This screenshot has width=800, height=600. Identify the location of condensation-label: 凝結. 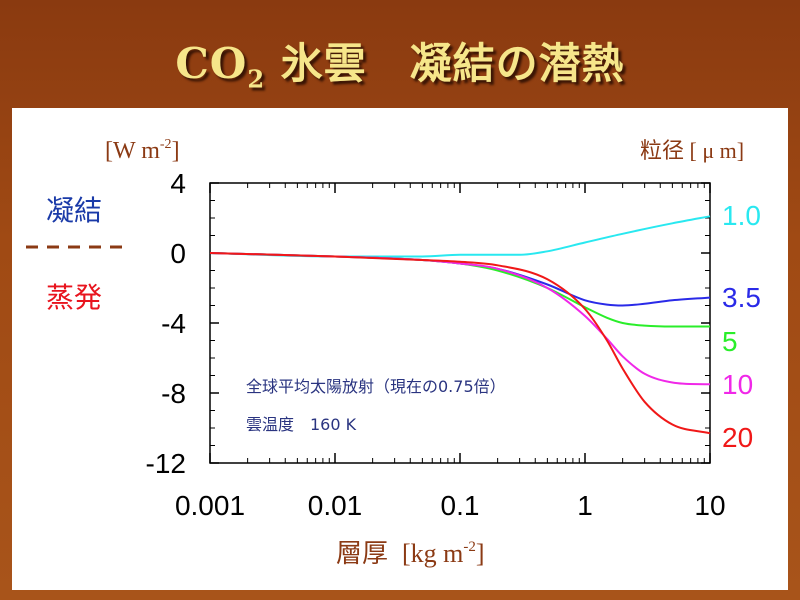
(74, 210).